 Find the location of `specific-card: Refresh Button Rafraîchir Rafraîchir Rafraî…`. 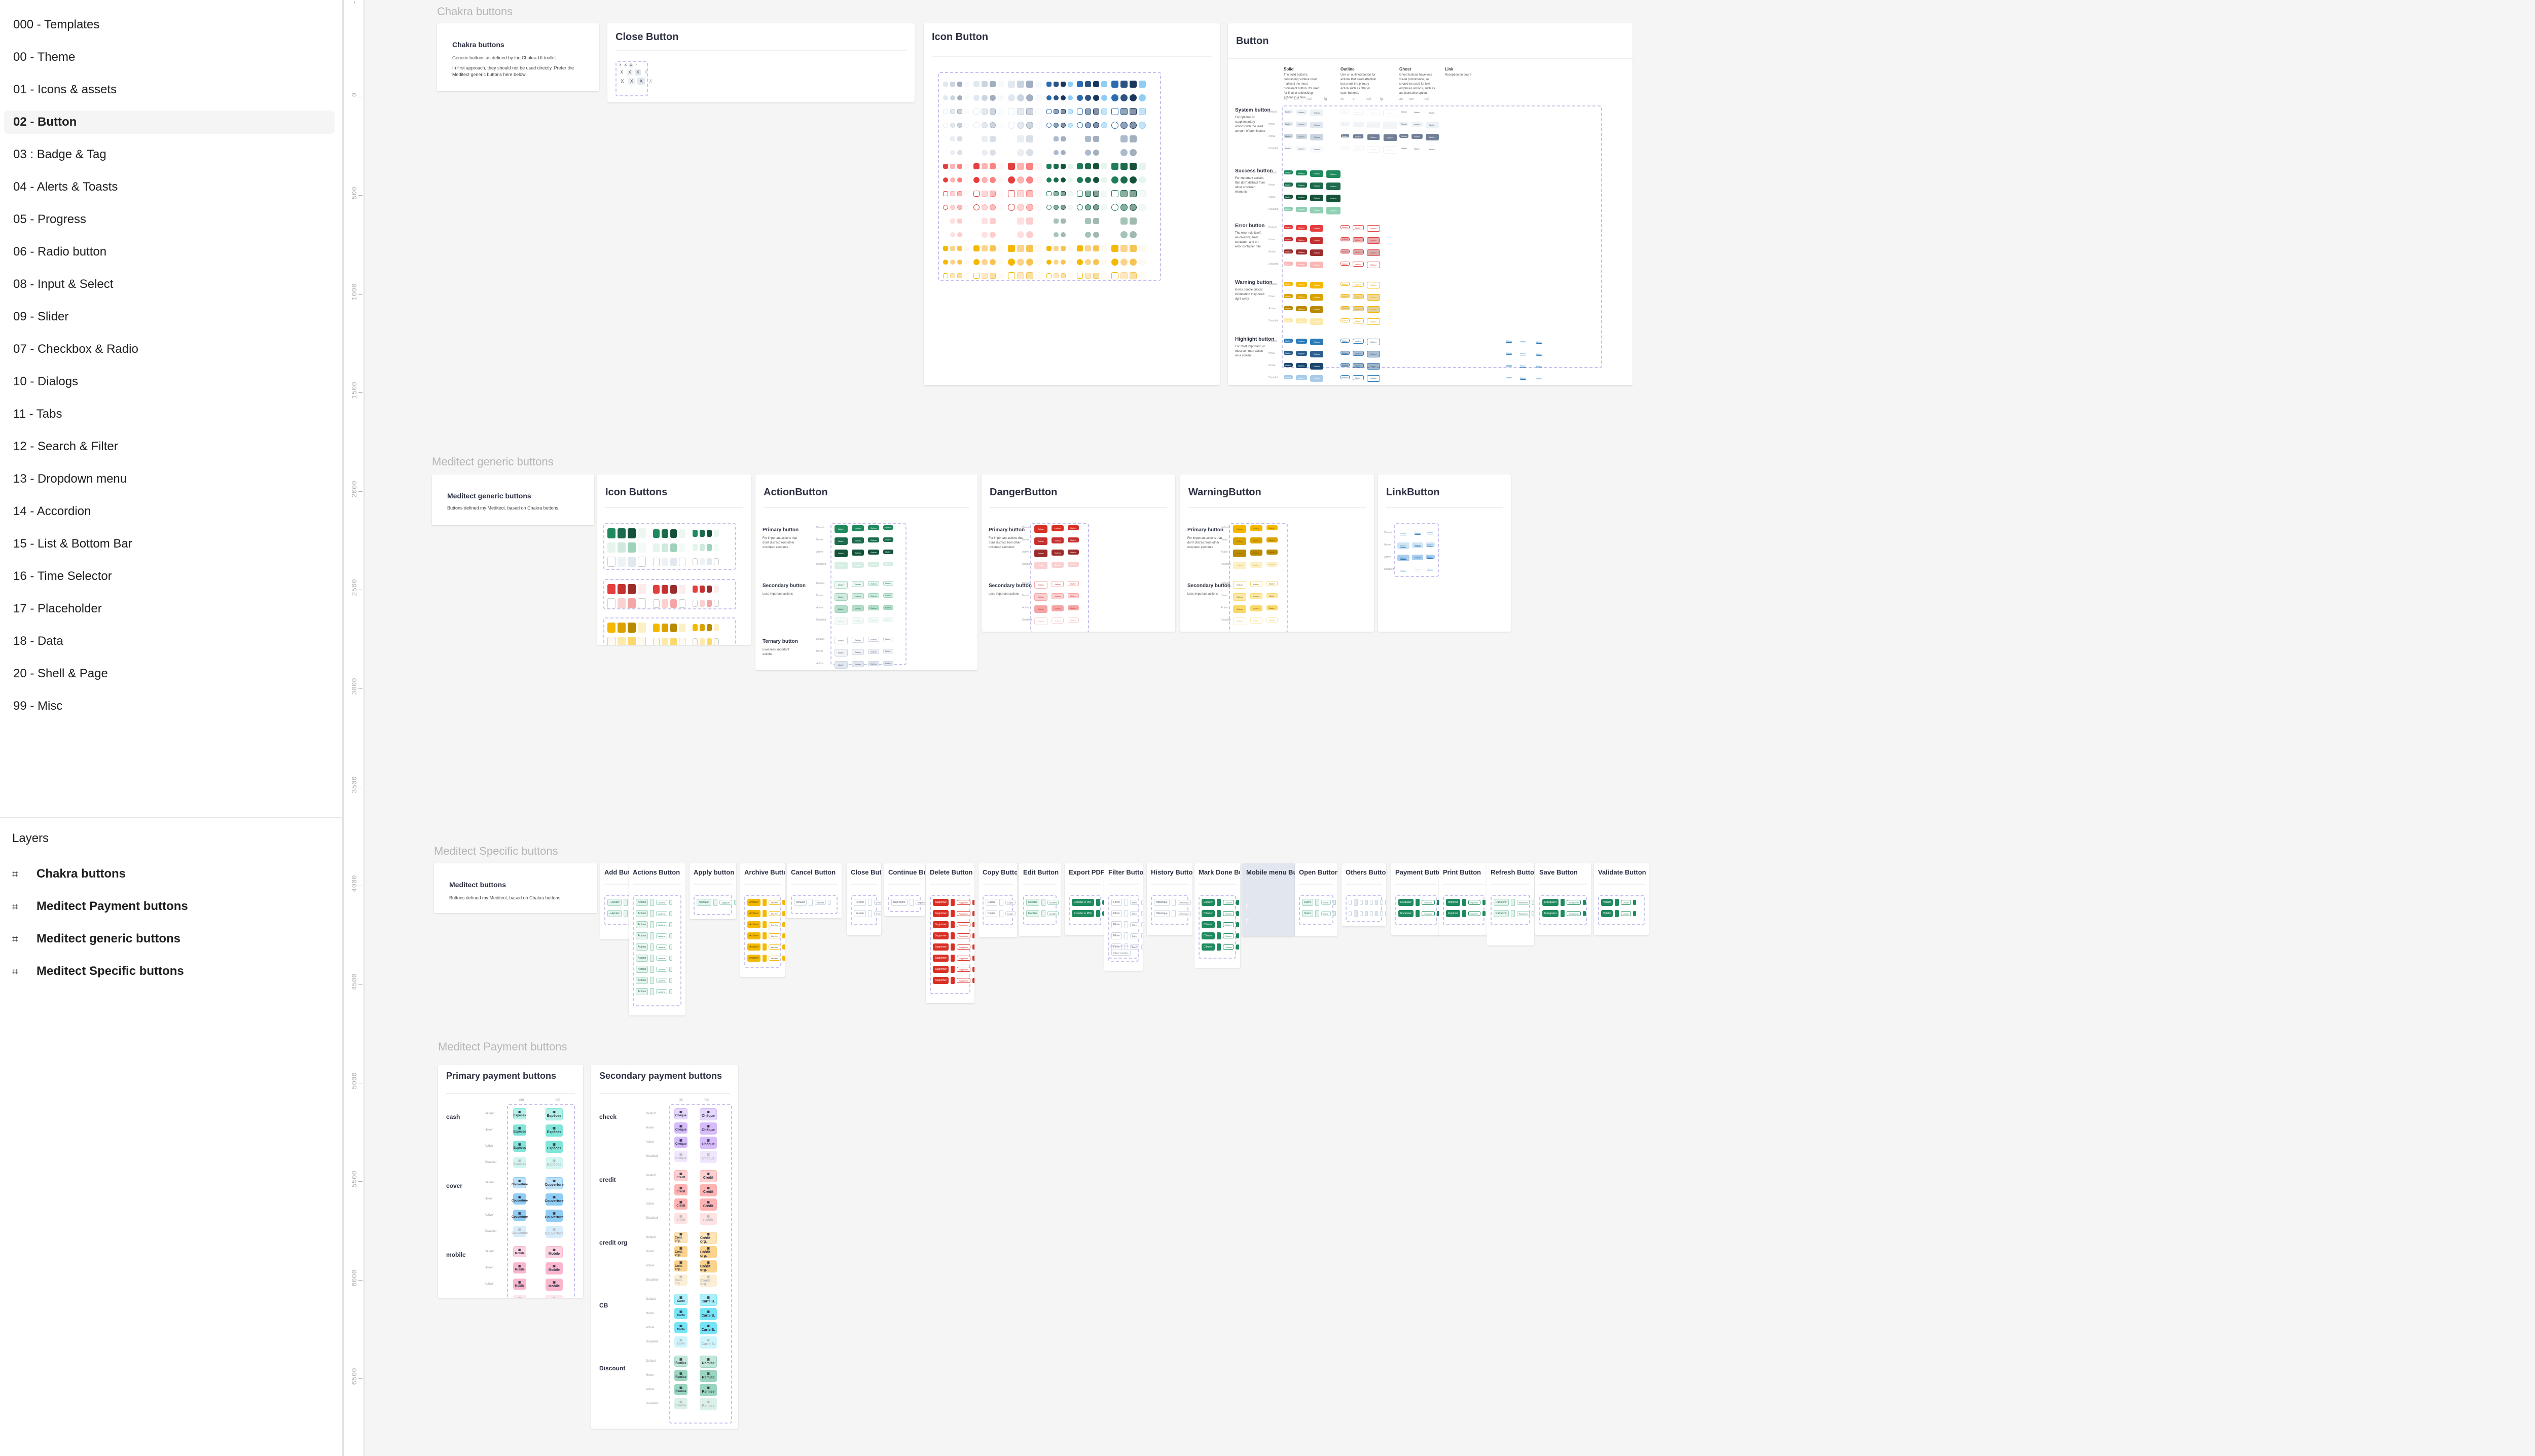

specific-card: Refresh Button Rafraîchir Rafraîchir Rafraî… is located at coordinates (1510, 904).